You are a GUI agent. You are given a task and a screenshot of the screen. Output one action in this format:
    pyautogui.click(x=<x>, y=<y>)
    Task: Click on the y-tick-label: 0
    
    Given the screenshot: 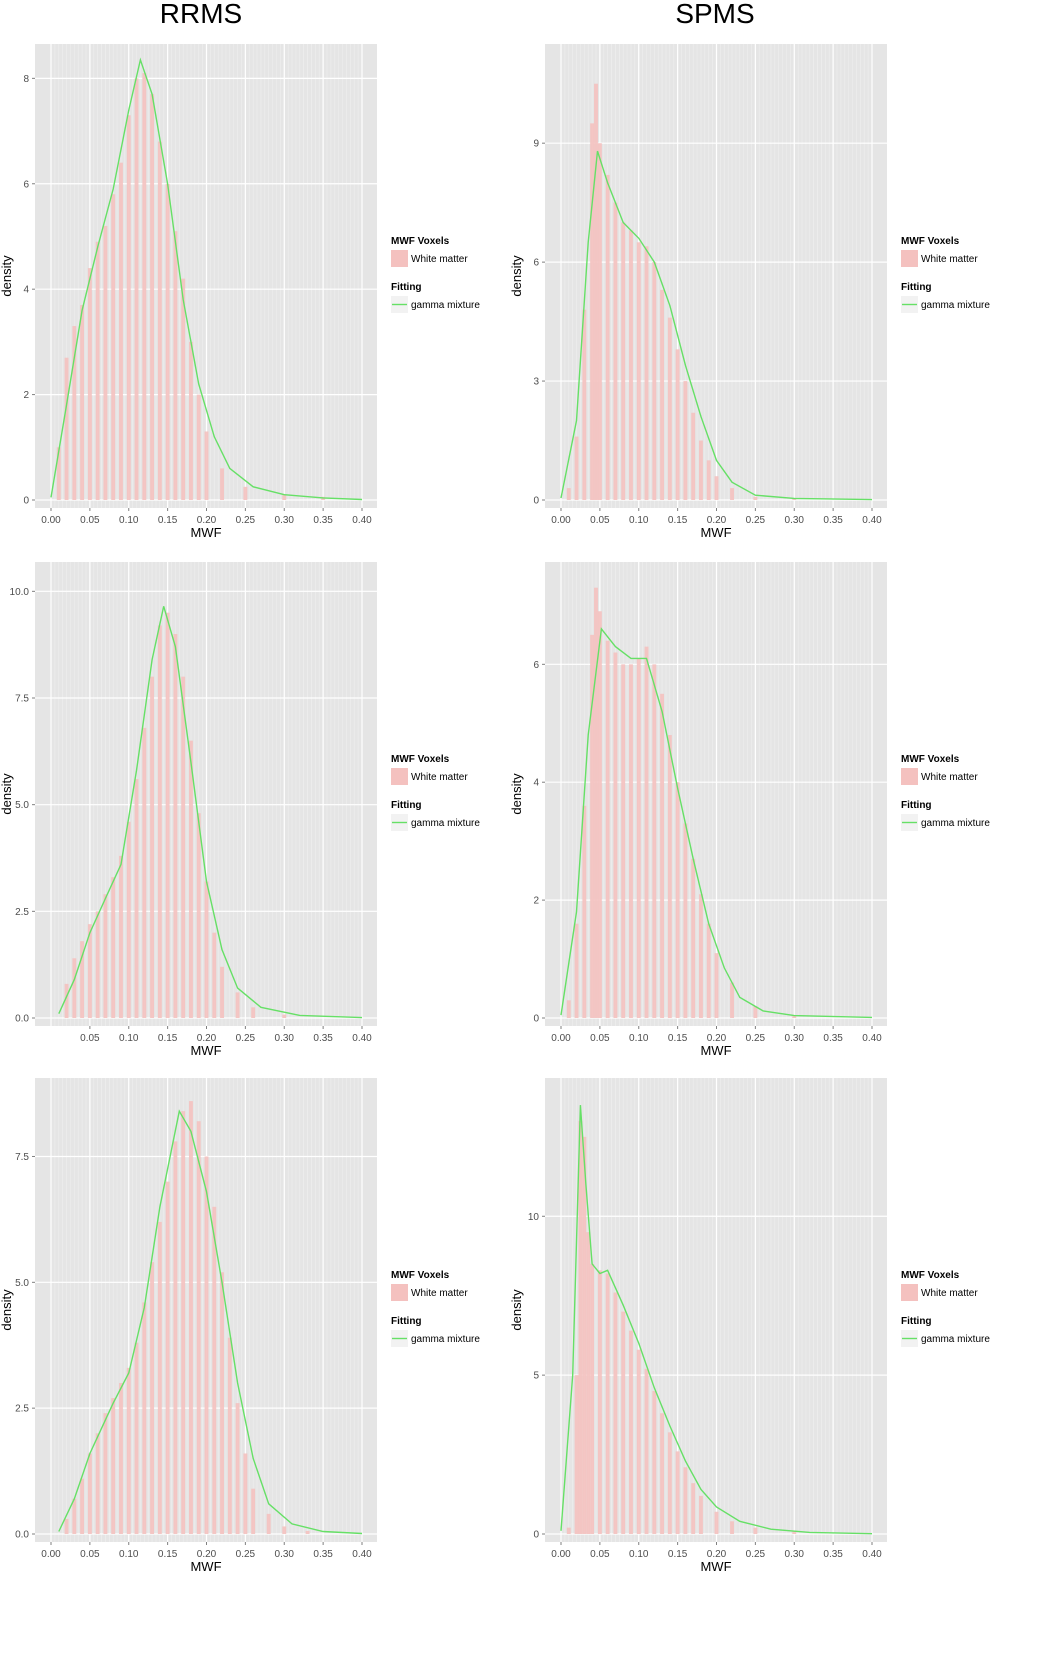 What is the action you would take?
    pyautogui.click(x=536, y=501)
    